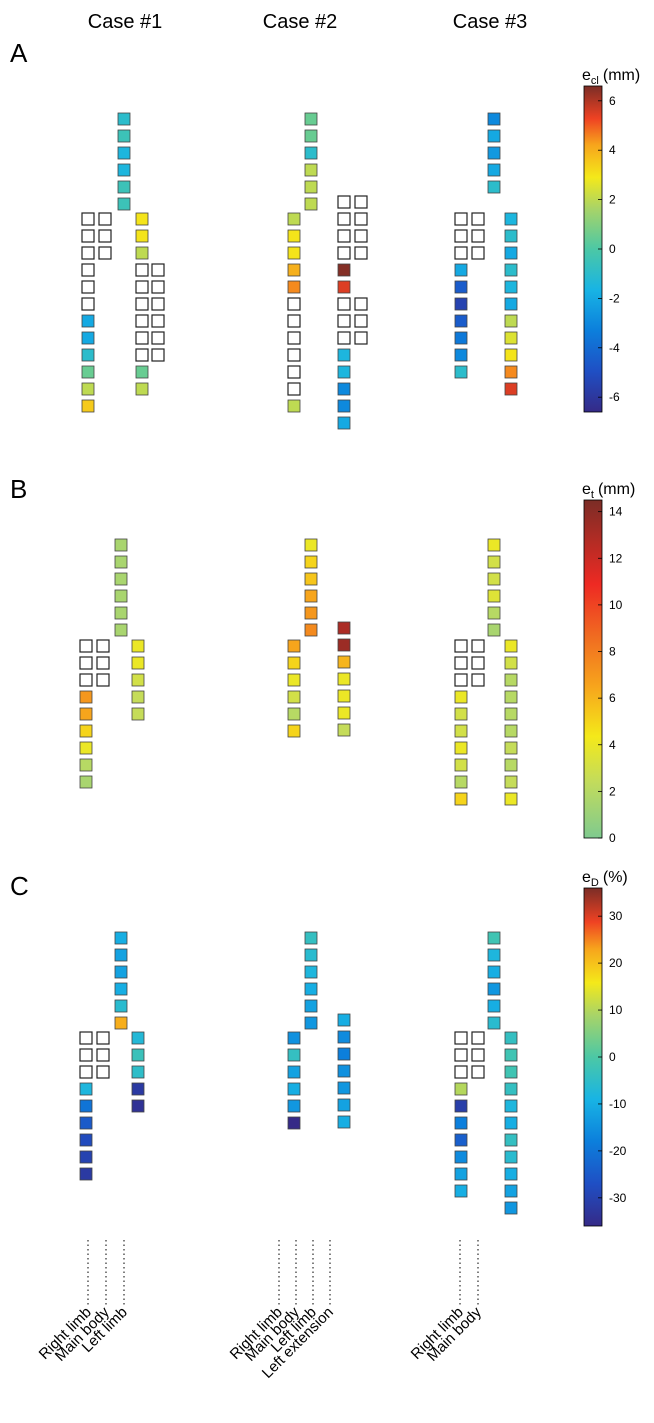 This screenshot has width=654, height=1423. What do you see at coordinates (490, 22) in the screenshot?
I see `case-title-3: Case #3` at bounding box center [490, 22].